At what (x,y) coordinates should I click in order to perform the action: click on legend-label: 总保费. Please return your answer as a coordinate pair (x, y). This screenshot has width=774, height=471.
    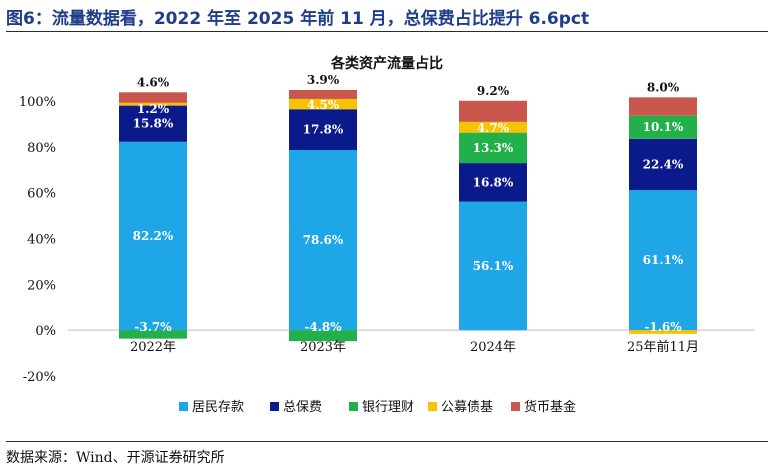
    Looking at the image, I should click on (302, 407).